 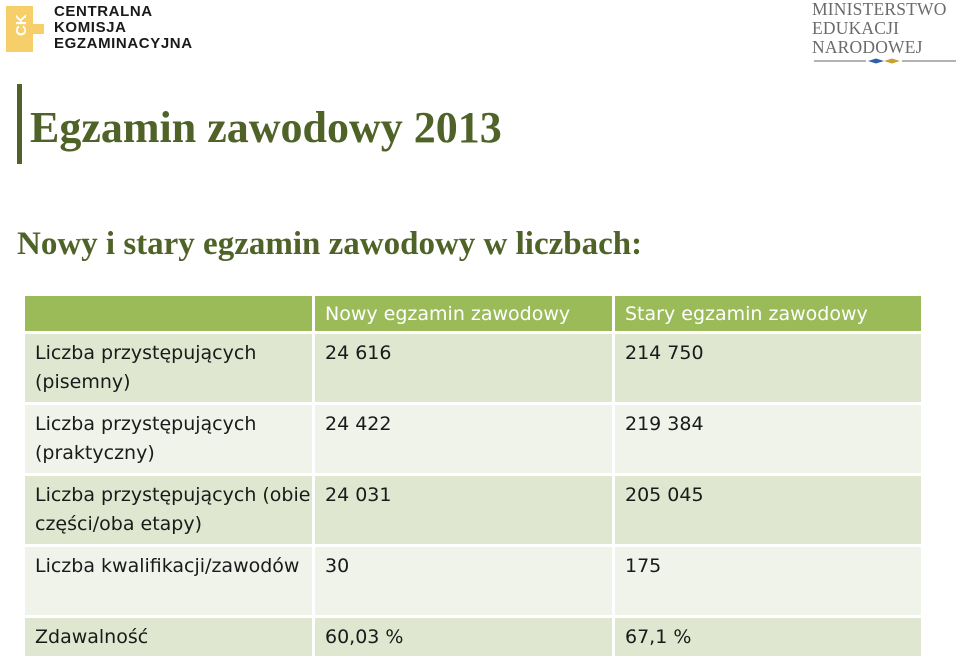 What do you see at coordinates (123, 43) in the screenshot?
I see `cke-logo-line: EGZAMINACYJNA` at bounding box center [123, 43].